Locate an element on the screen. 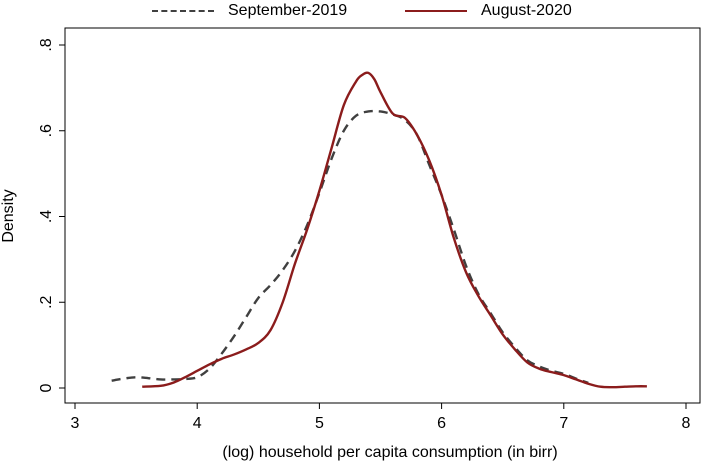 This screenshot has width=702, height=473. y-tick-label: .6 is located at coordinates (46, 130).